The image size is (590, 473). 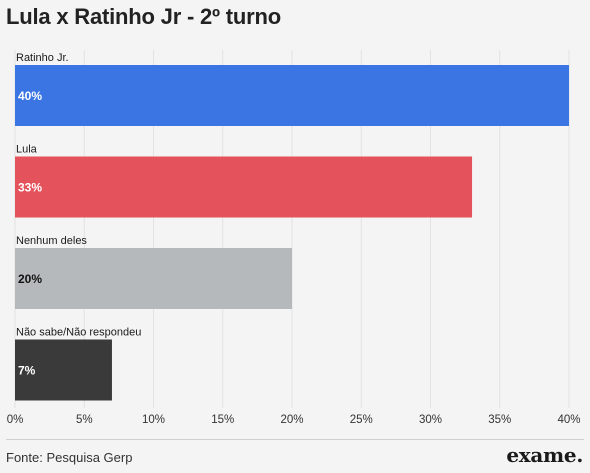 I want to click on x-tick-label: 5%, so click(x=84, y=420).